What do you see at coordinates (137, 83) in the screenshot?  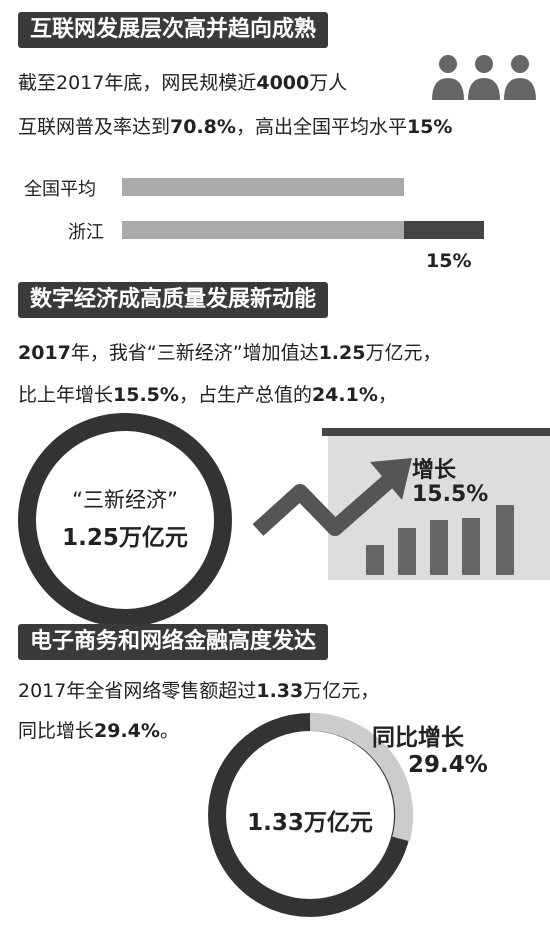 I see `text-segment: 截至2017年底，网民规模近` at bounding box center [137, 83].